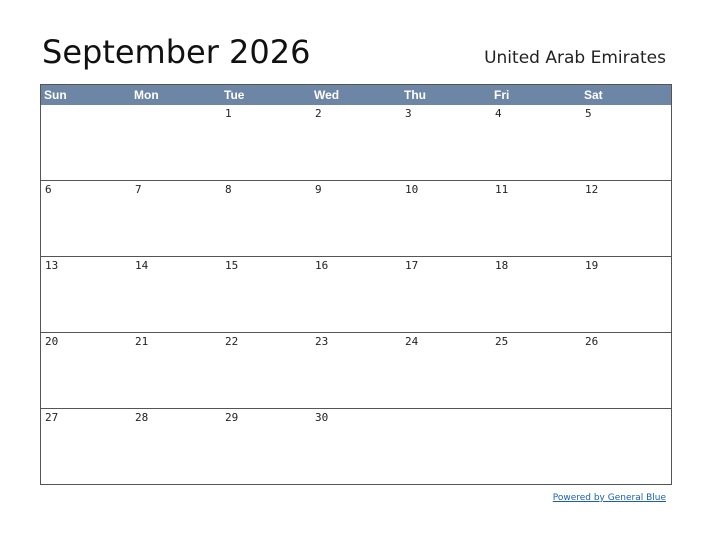 The width and height of the screenshot is (712, 550). What do you see at coordinates (142, 417) in the screenshot?
I see `day-cell: 28` at bounding box center [142, 417].